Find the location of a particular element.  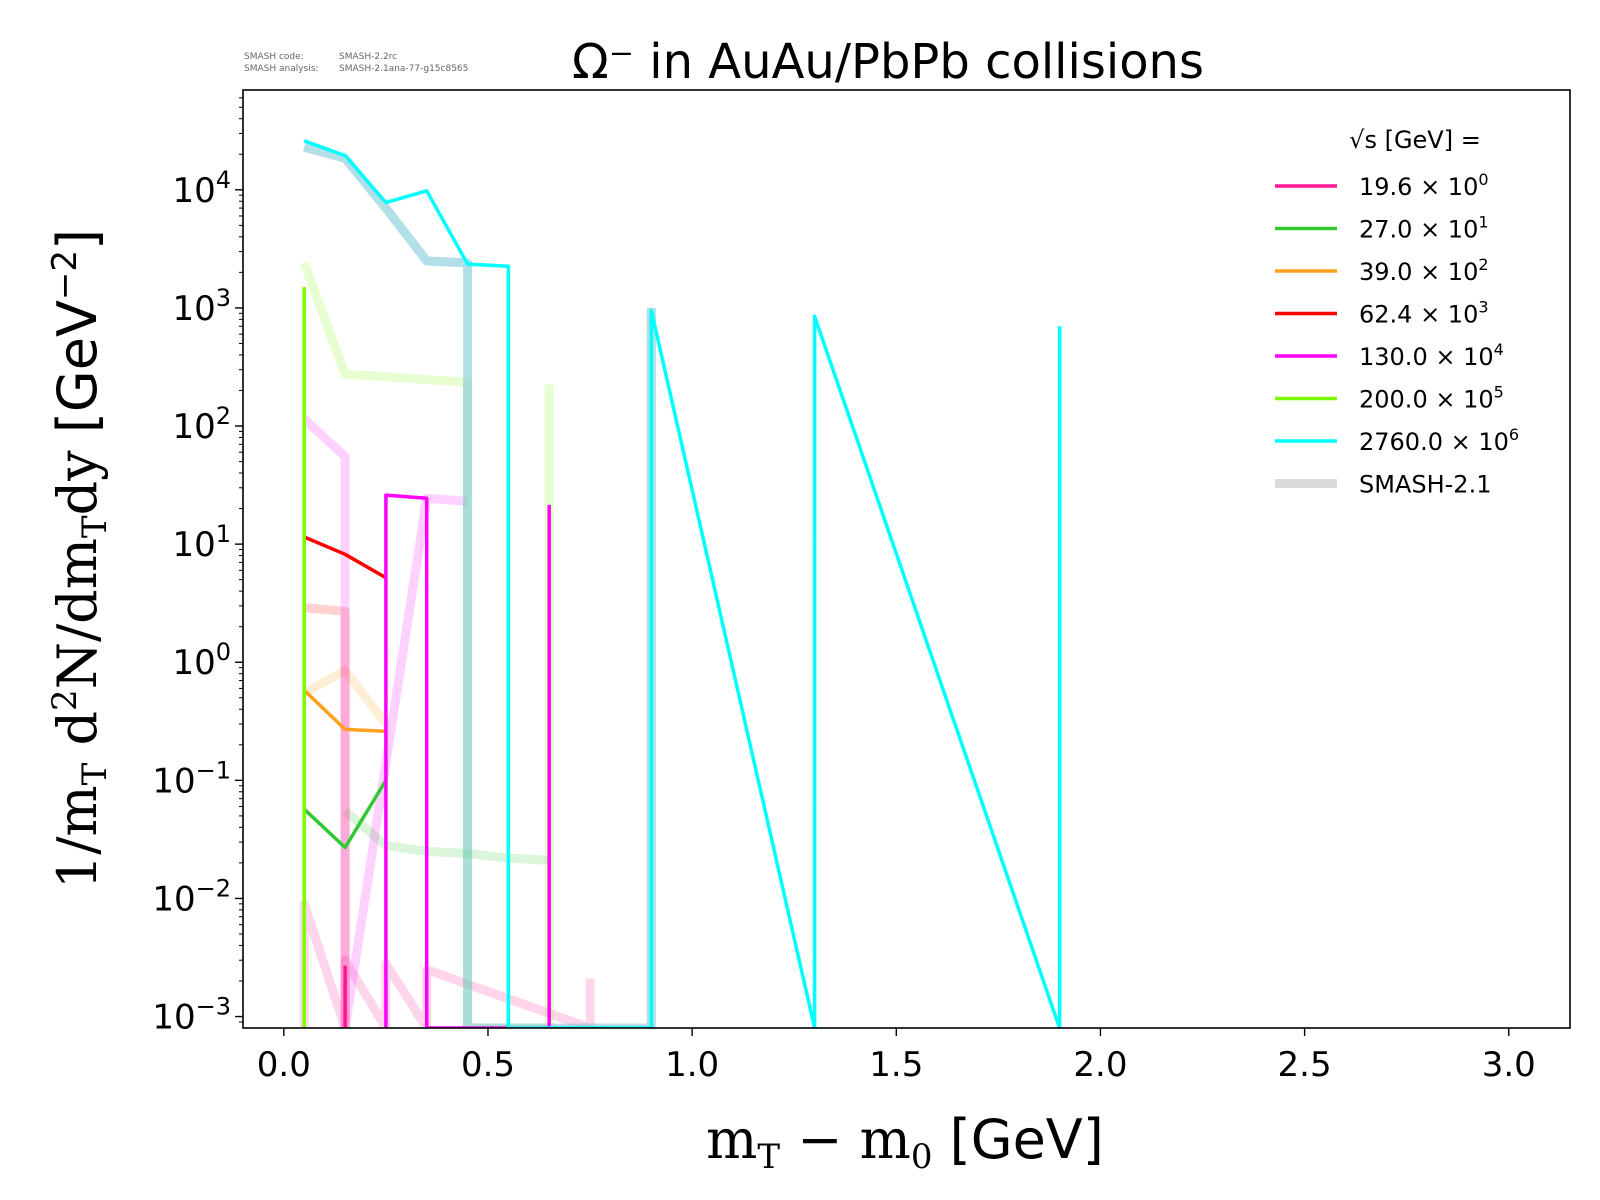

legend-title: √s [GeV] = is located at coordinates (1415, 140).